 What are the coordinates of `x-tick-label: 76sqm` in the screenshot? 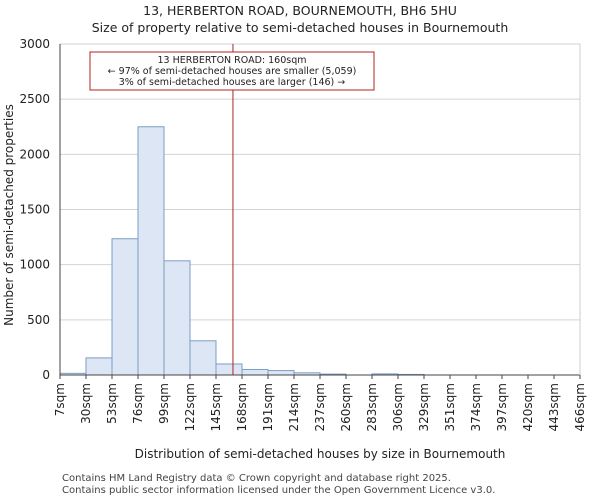 It's located at (138, 403).